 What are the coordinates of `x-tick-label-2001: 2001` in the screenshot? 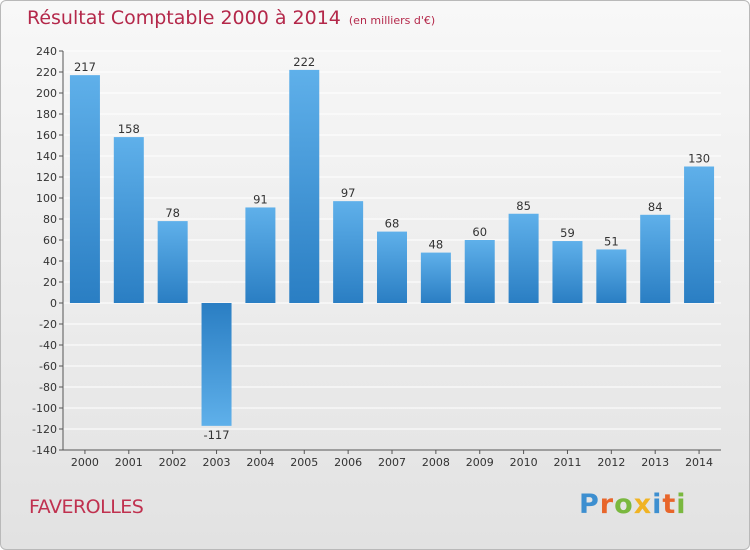 It's located at (129, 462).